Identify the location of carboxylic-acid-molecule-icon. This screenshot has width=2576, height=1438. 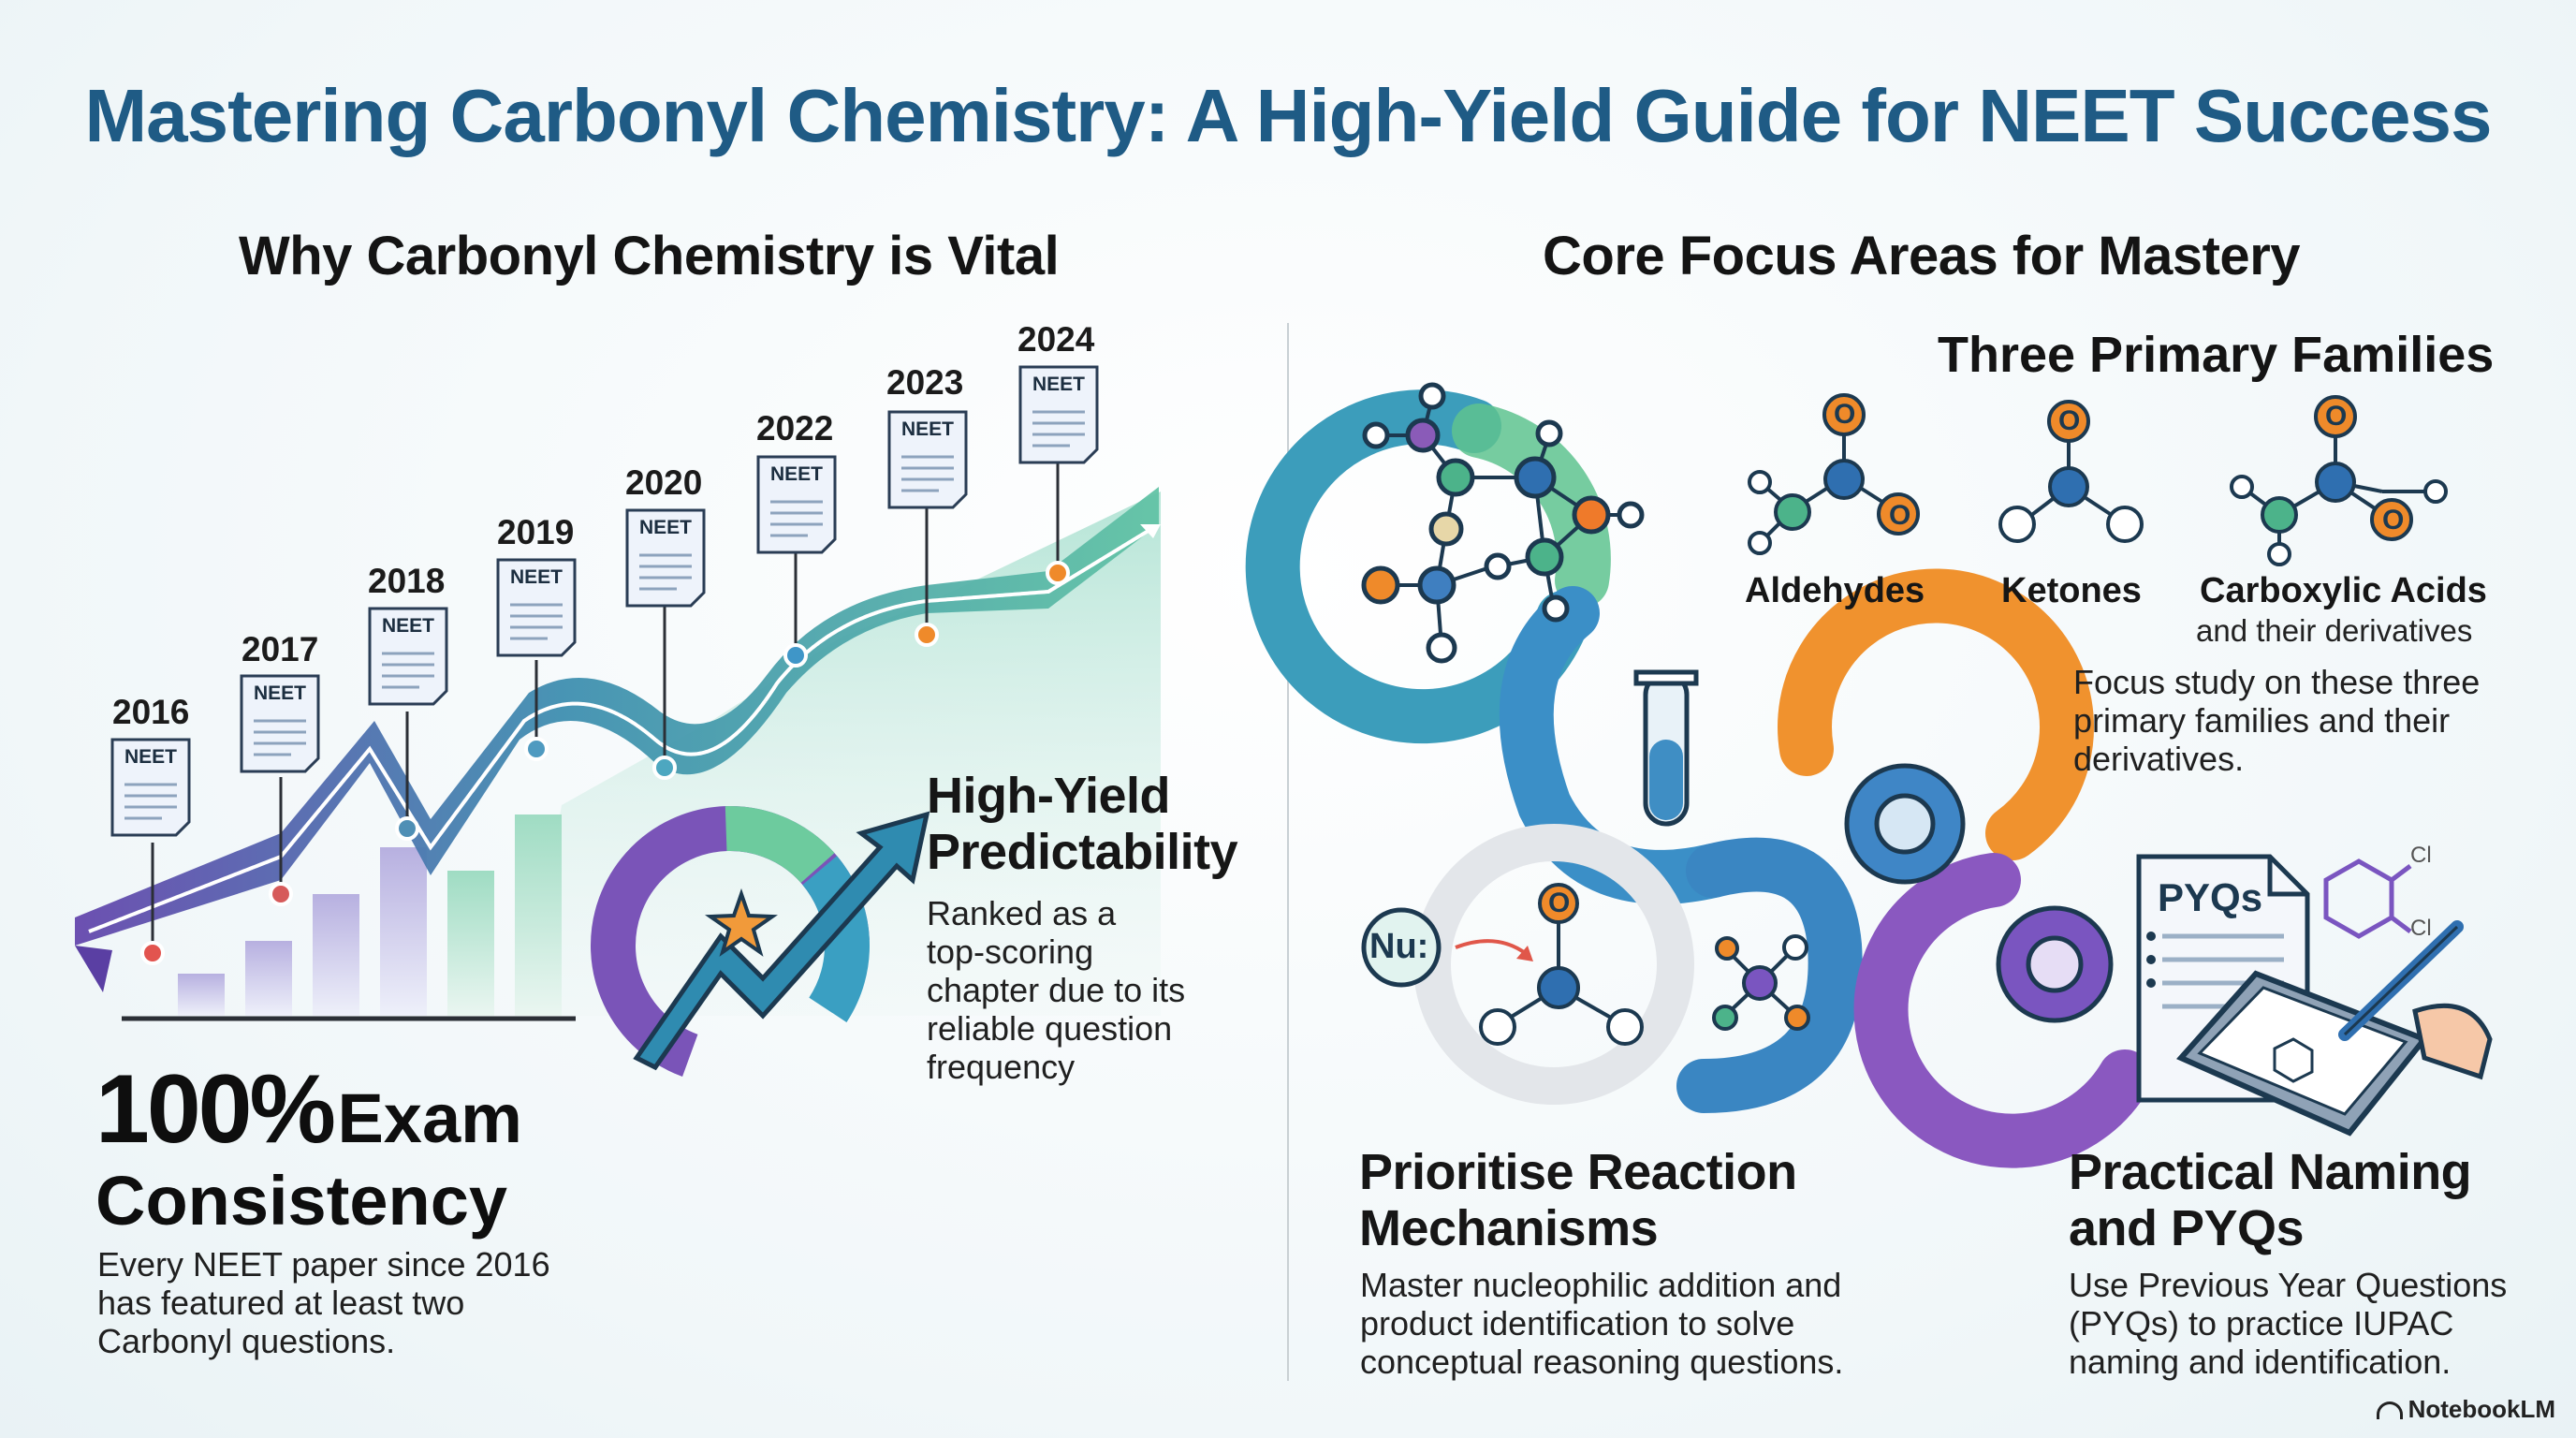
(2339, 480).